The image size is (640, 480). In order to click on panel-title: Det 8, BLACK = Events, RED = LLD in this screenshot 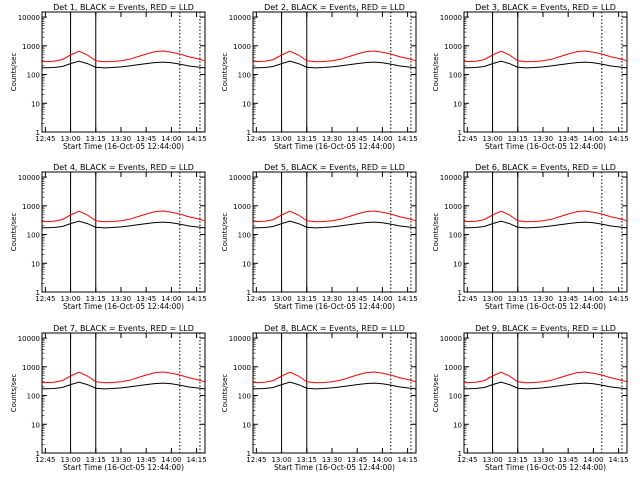, I will do `click(334, 328)`.